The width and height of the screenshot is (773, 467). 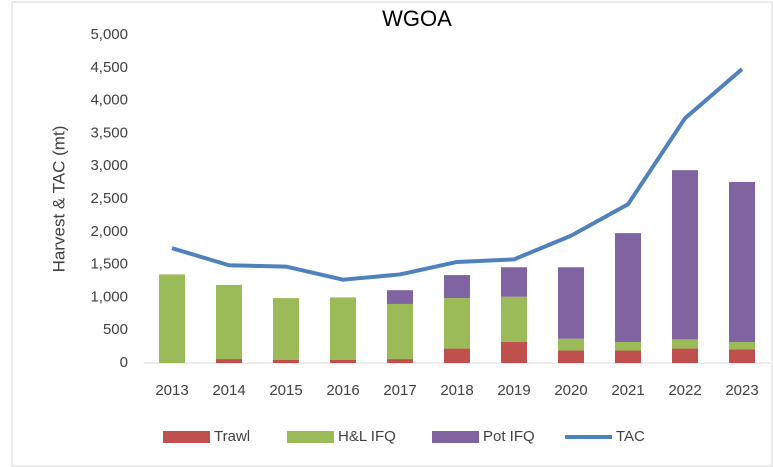 What do you see at coordinates (630, 436) in the screenshot?
I see `legend-label: TAC` at bounding box center [630, 436].